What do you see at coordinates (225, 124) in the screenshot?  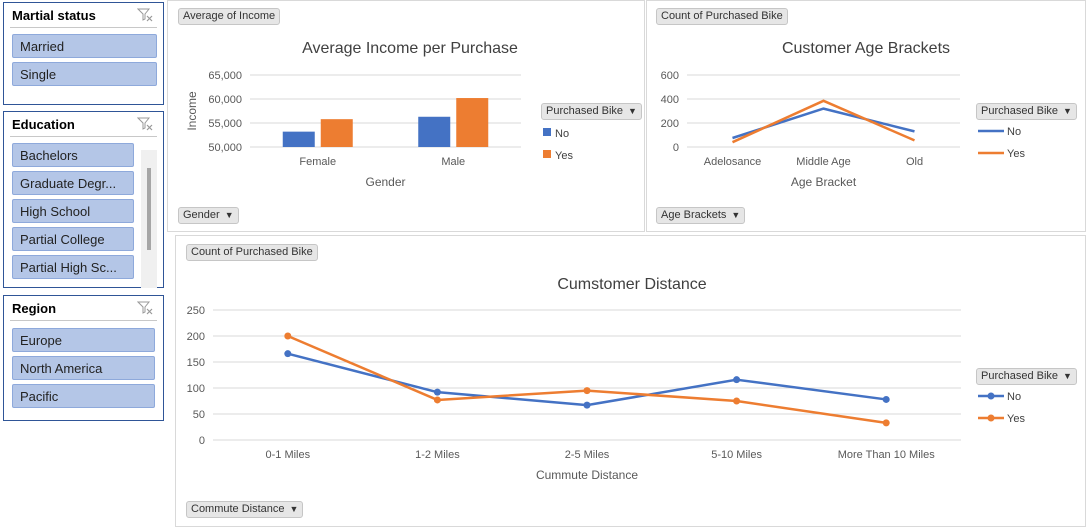 I see `y-tick-label: 55,000` at bounding box center [225, 124].